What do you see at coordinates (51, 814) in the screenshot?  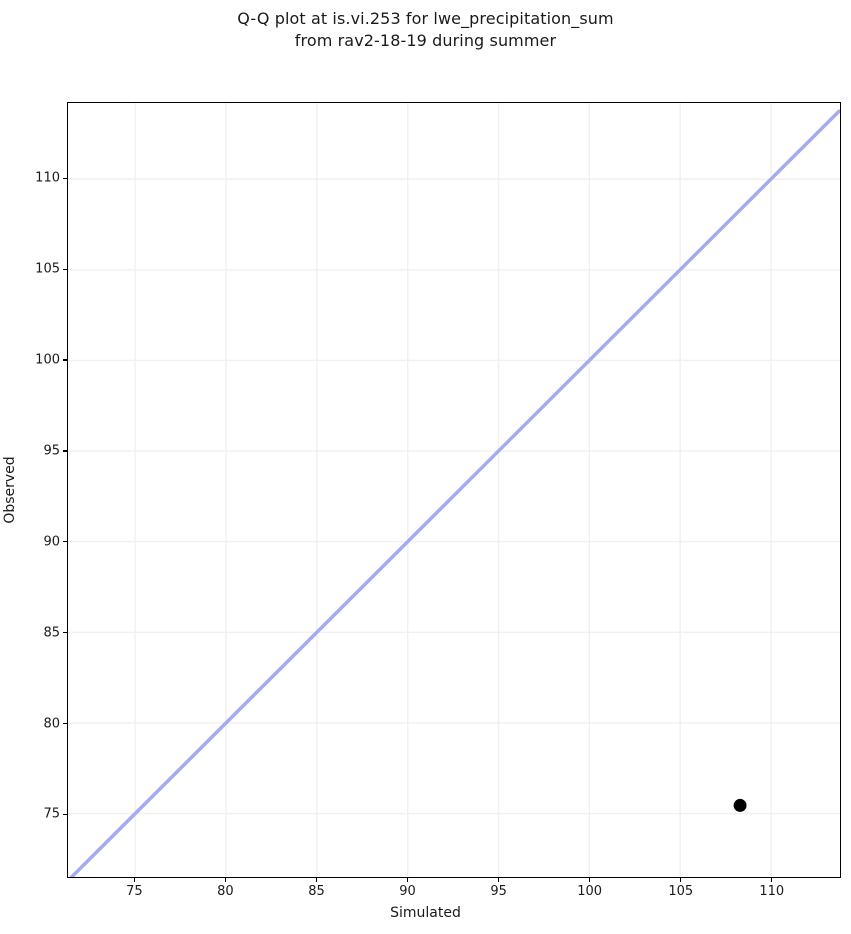 I see `y-tick-label: 75` at bounding box center [51, 814].